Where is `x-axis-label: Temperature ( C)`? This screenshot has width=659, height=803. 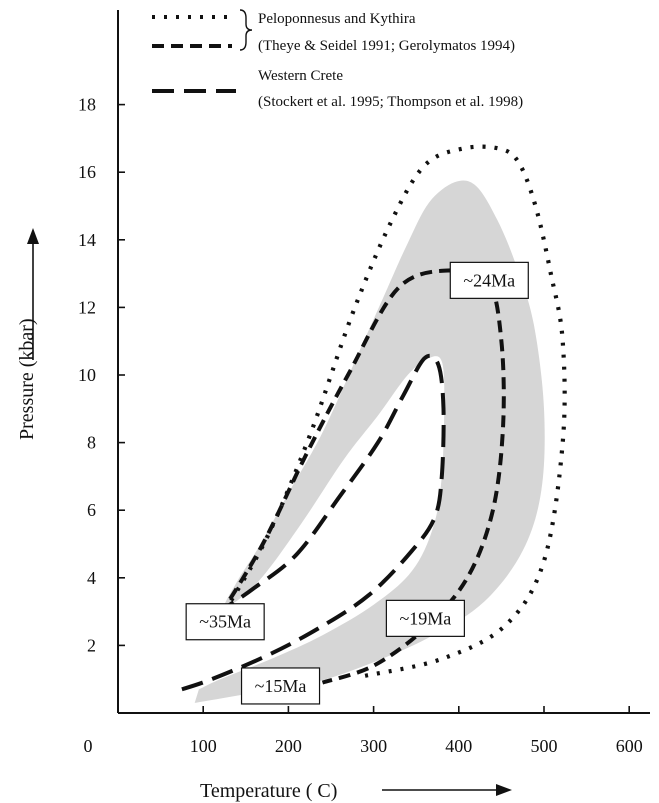 x-axis-label: Temperature ( C) is located at coordinates (268, 791).